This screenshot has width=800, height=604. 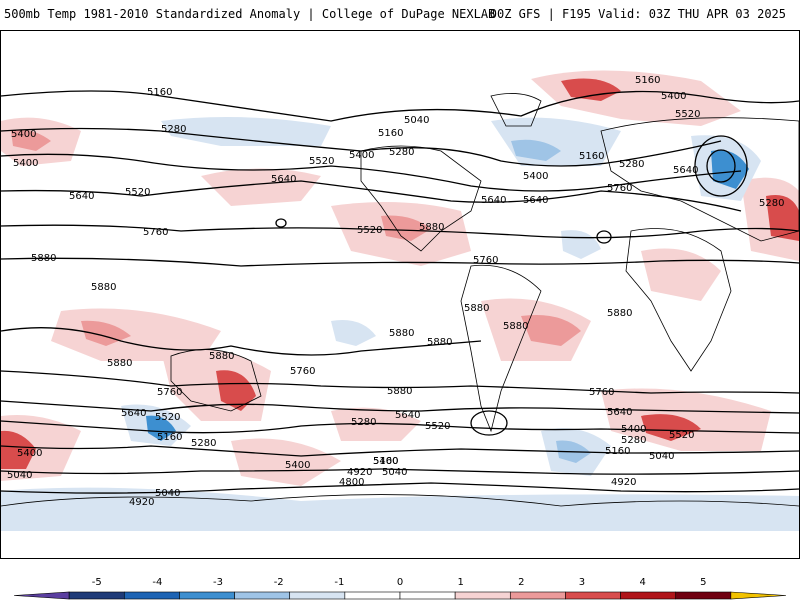 What do you see at coordinates (703, 582) in the screenshot?
I see `colorbar-tick-label: 5` at bounding box center [703, 582].